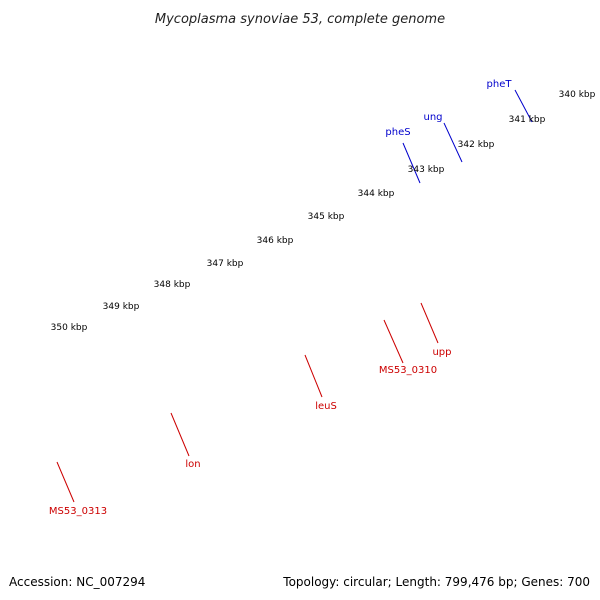  What do you see at coordinates (69, 328) in the screenshot?
I see `kbp-label: 350 kbp` at bounding box center [69, 328].